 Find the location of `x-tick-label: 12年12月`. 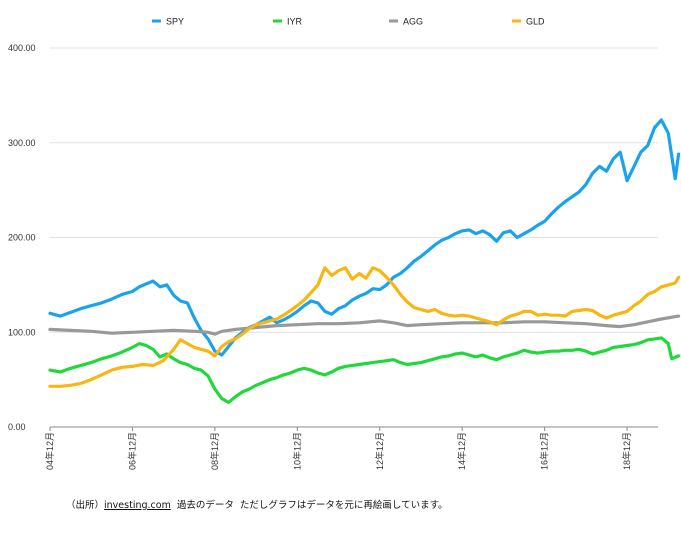

x-tick-label: 12年12月 is located at coordinates (379, 451).